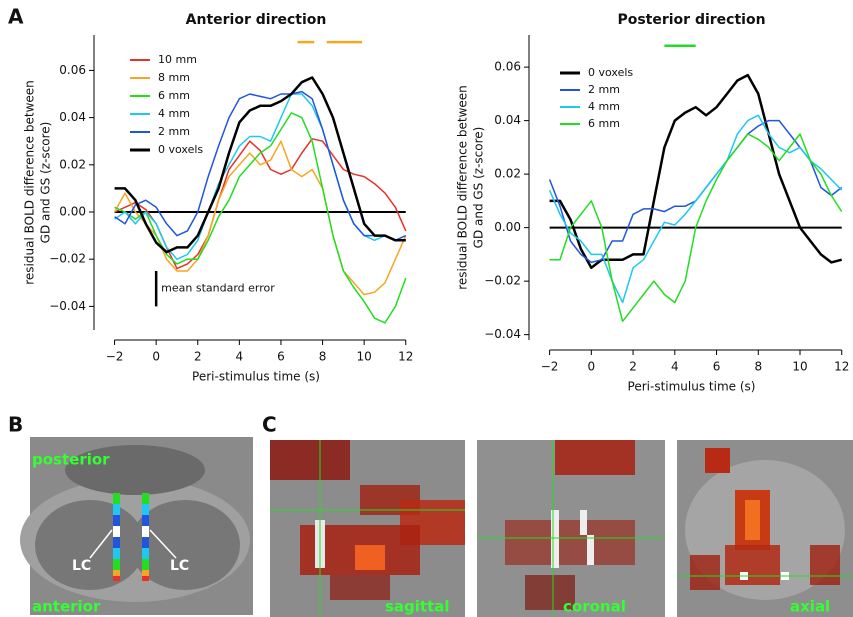 This screenshot has height=617, width=853. What do you see at coordinates (417, 607) in the screenshot?
I see `view-label: sagittal` at bounding box center [417, 607].